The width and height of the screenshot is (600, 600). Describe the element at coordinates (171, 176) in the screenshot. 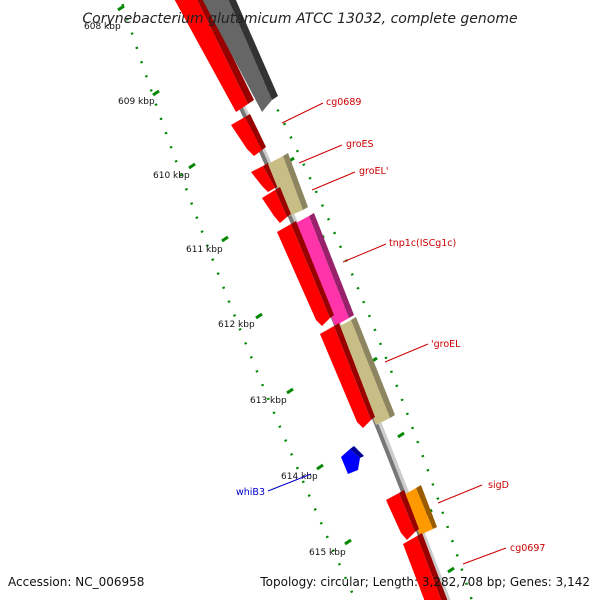

I see `kbp-label-610: 610 kbp` at that location.